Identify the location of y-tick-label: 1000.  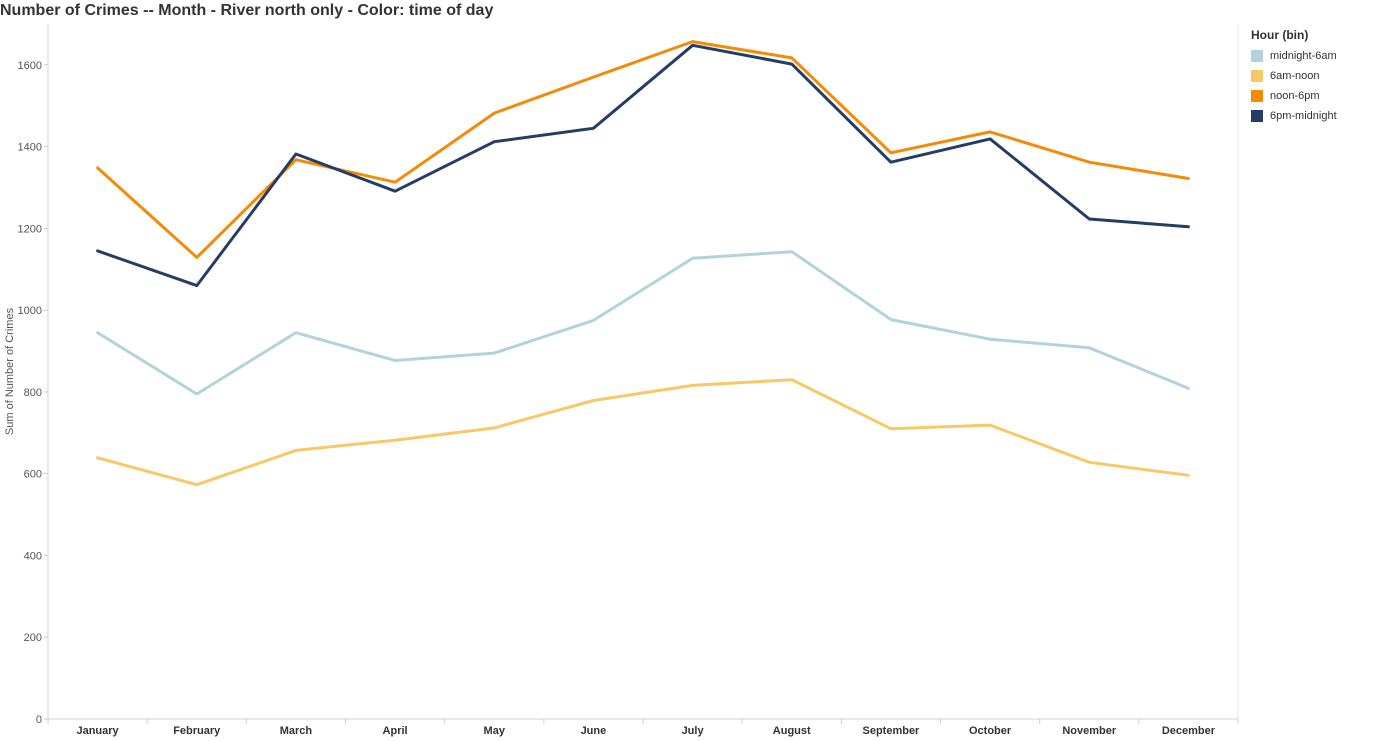
(30, 311).